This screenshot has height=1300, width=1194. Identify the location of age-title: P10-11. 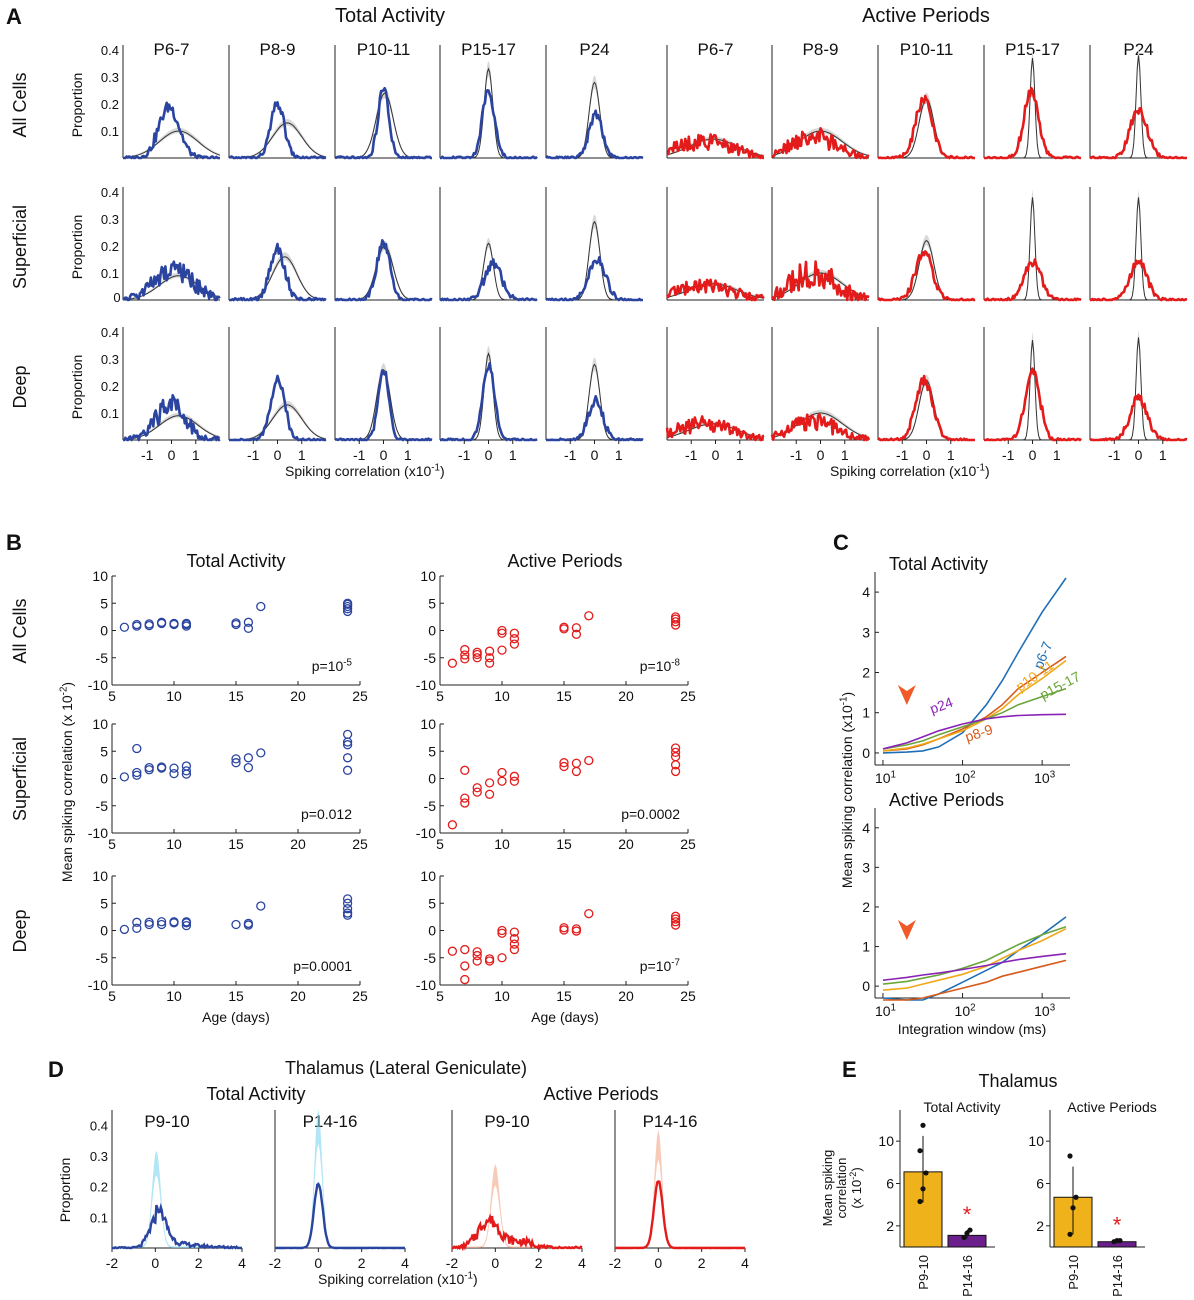
(384, 49).